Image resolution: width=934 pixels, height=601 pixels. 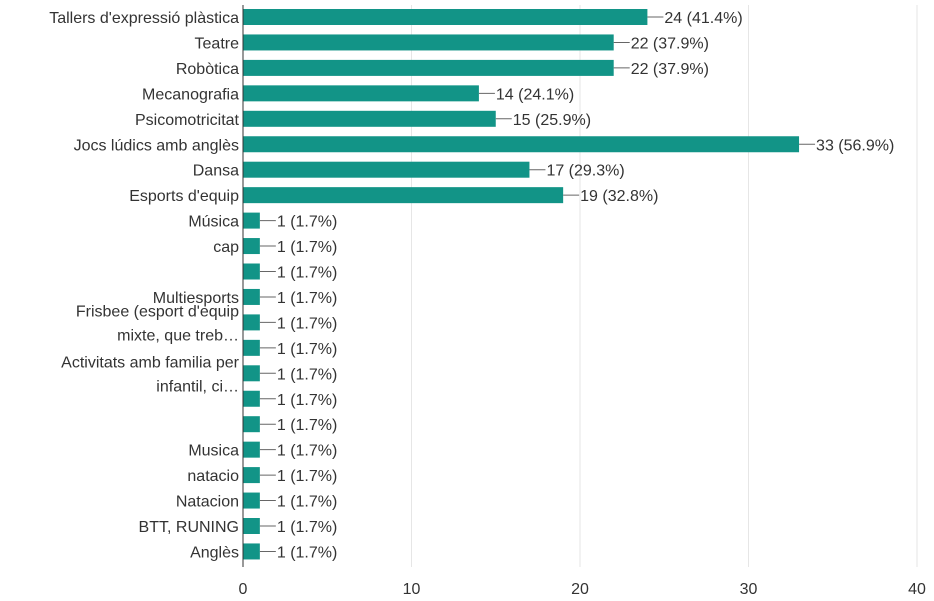 What do you see at coordinates (217, 43) in the screenshot?
I see `category-label-1: Teatre` at bounding box center [217, 43].